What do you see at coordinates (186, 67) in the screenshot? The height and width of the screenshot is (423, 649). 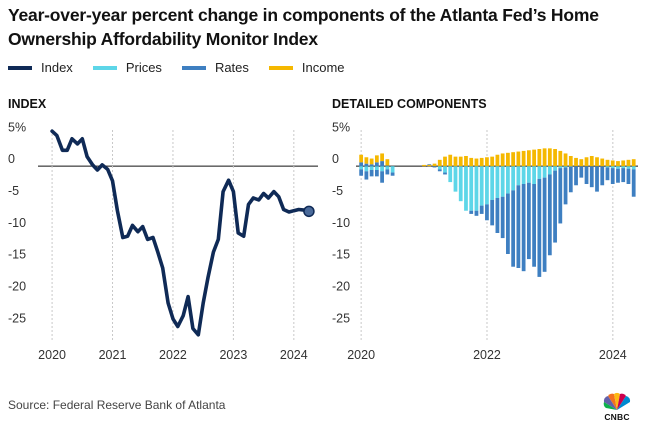 I see `legend: Index Prices Rates Income` at bounding box center [186, 67].